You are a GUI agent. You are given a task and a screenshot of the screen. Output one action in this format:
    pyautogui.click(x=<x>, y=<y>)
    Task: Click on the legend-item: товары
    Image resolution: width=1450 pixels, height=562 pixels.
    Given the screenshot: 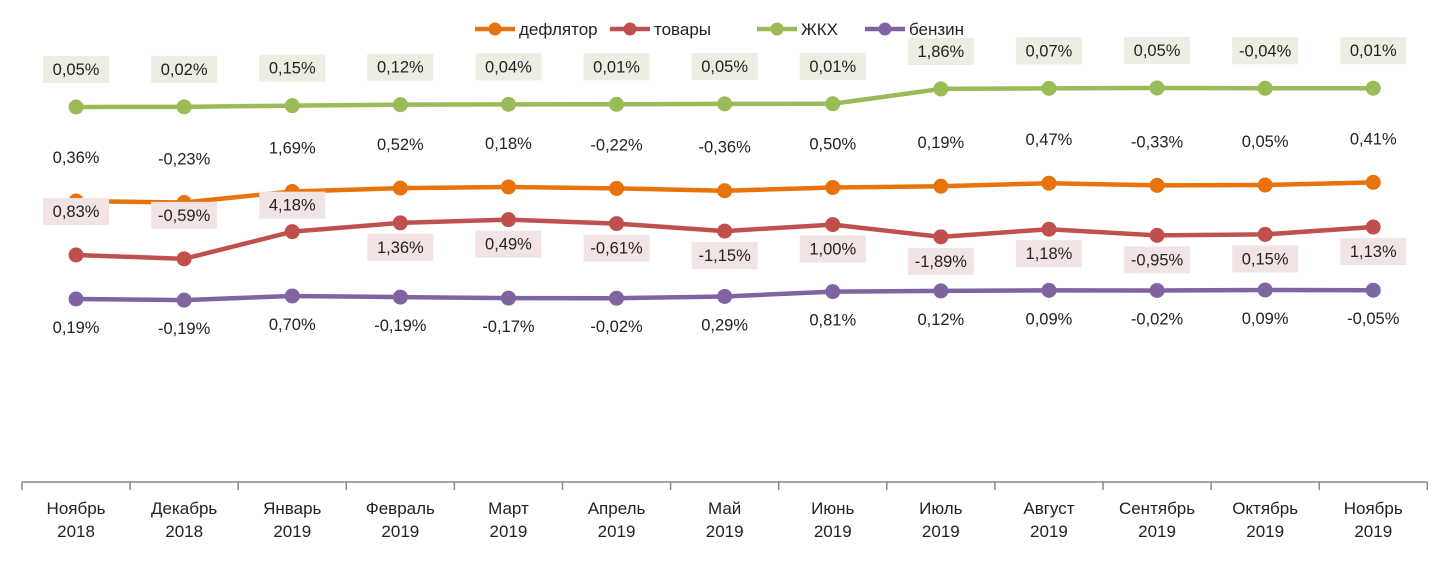 What is the action you would take?
    pyautogui.click(x=660, y=29)
    